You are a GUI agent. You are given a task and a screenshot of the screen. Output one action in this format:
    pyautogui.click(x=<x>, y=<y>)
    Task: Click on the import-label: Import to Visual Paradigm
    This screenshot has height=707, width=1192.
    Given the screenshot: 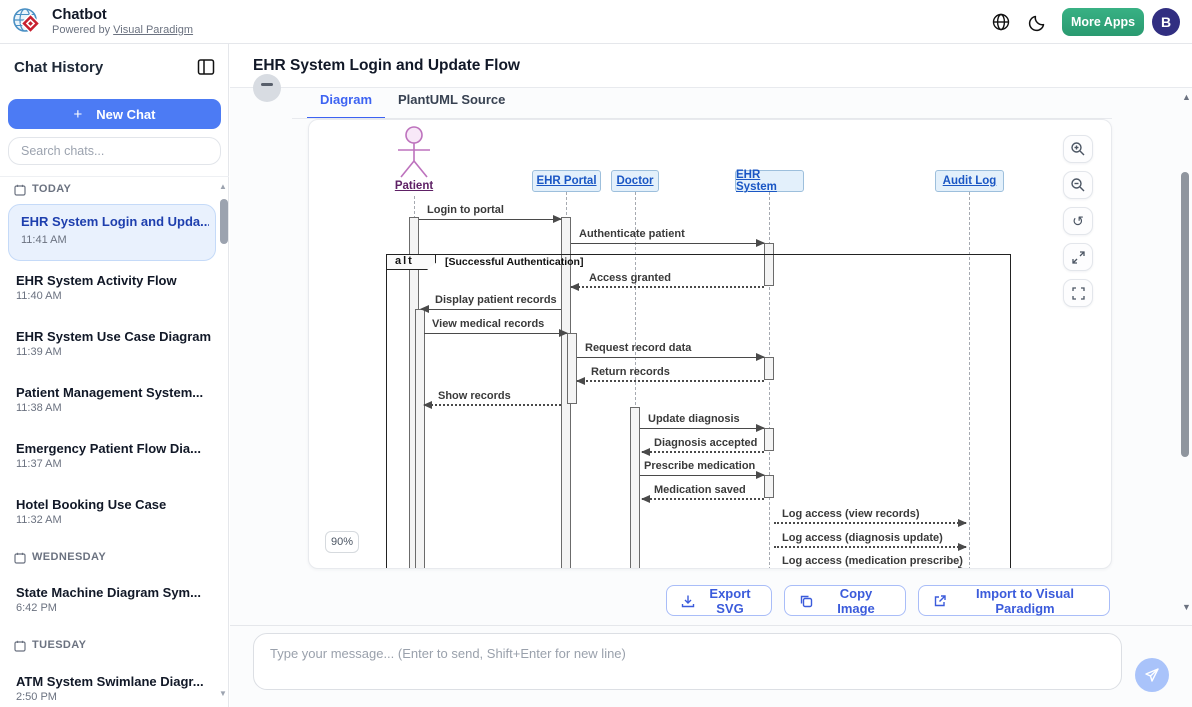 What is the action you would take?
    pyautogui.click(x=1025, y=600)
    